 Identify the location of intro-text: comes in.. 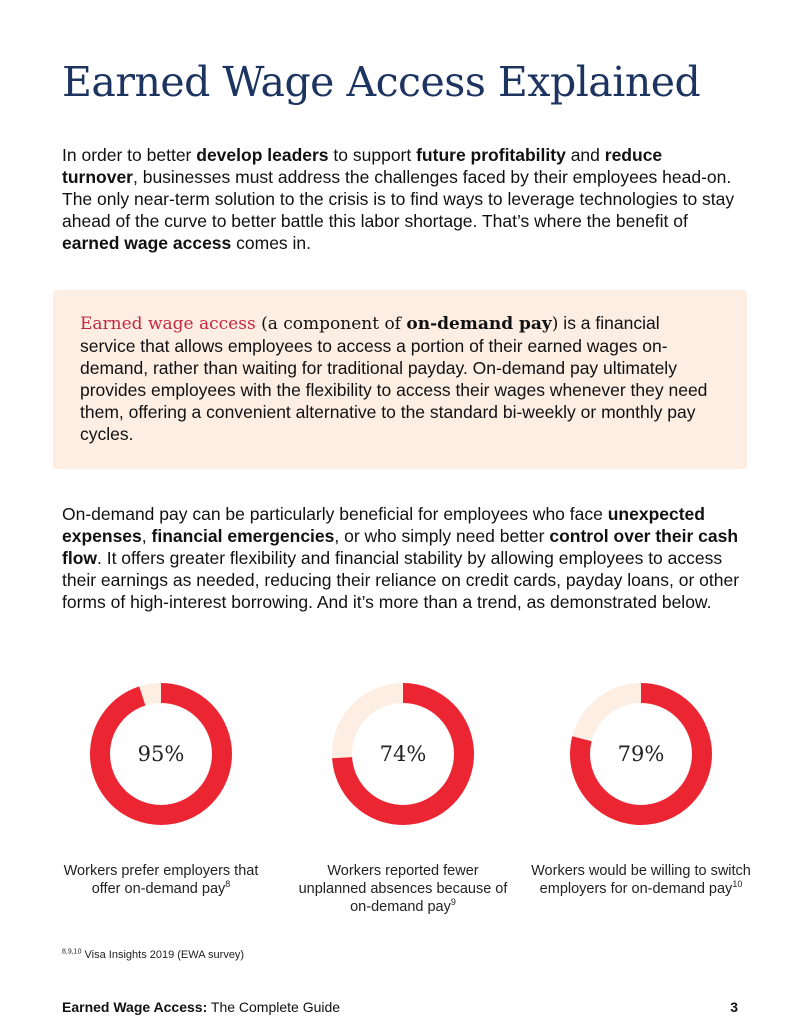
(271, 243).